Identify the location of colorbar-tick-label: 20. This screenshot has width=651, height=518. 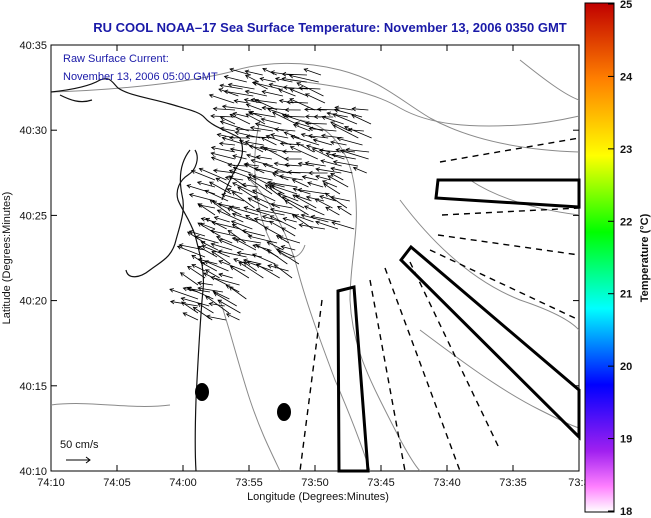
(626, 367).